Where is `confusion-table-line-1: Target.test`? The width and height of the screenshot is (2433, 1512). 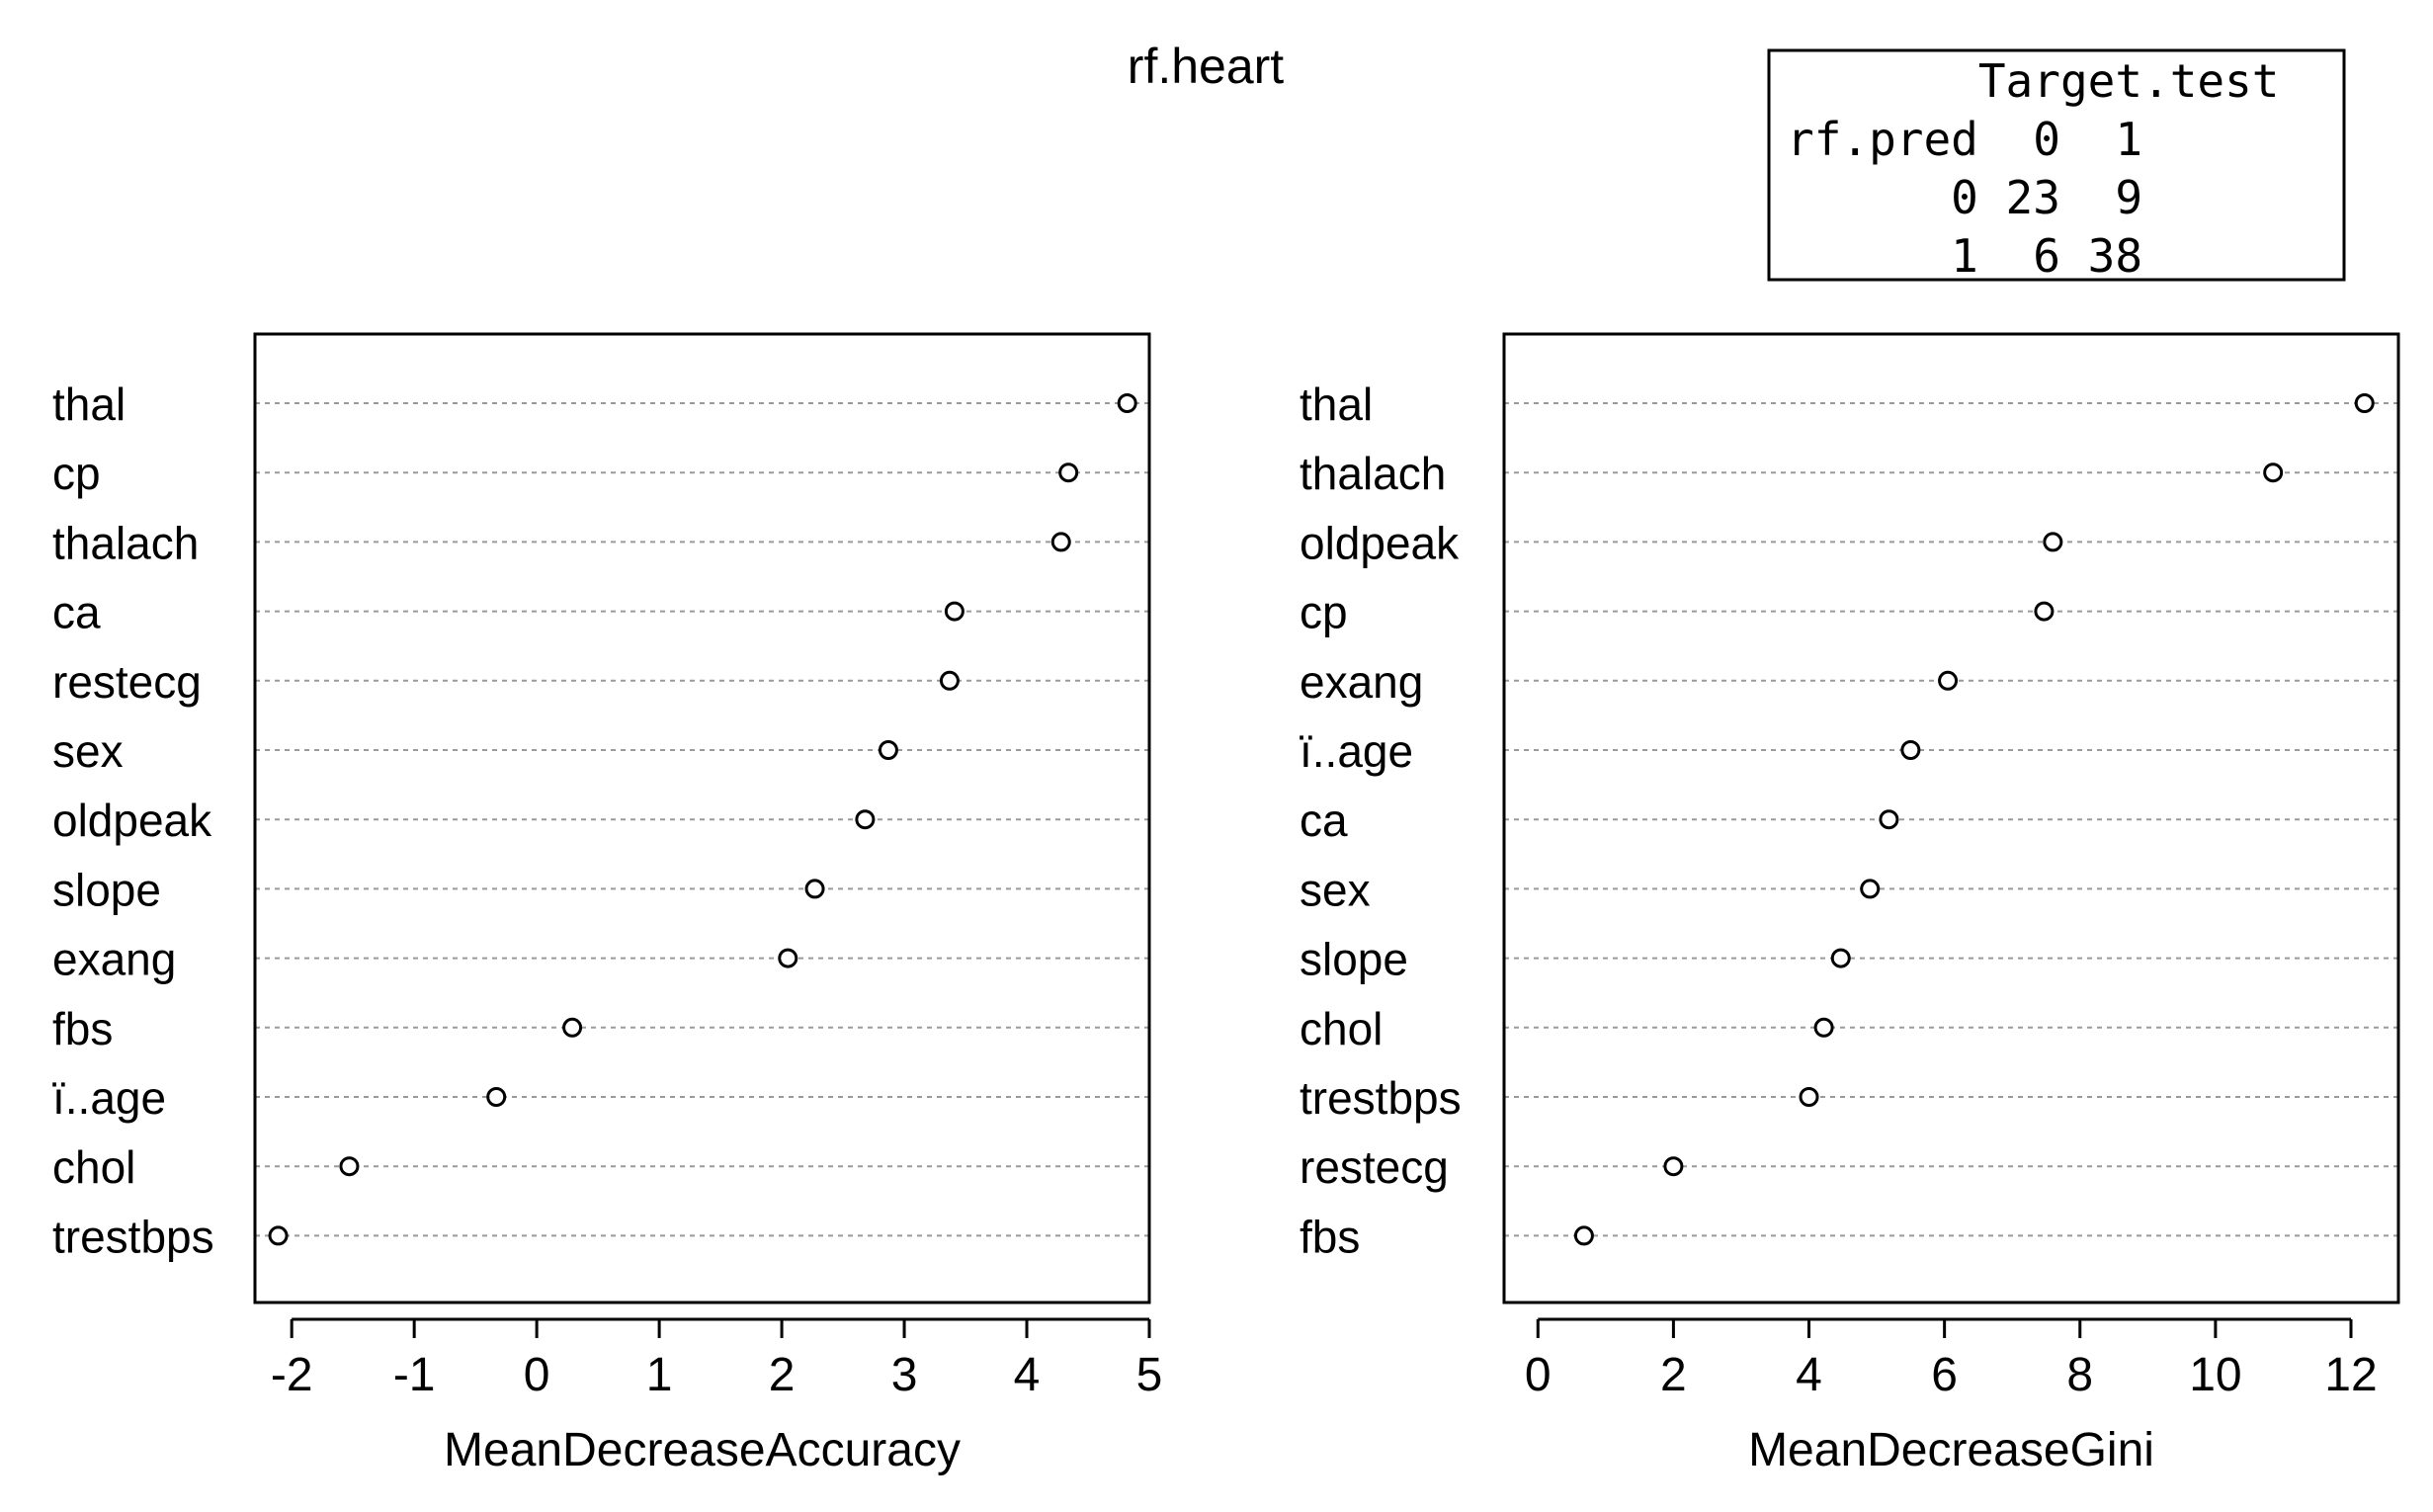 confusion-table-line-1: Target.test is located at coordinates (2033, 81).